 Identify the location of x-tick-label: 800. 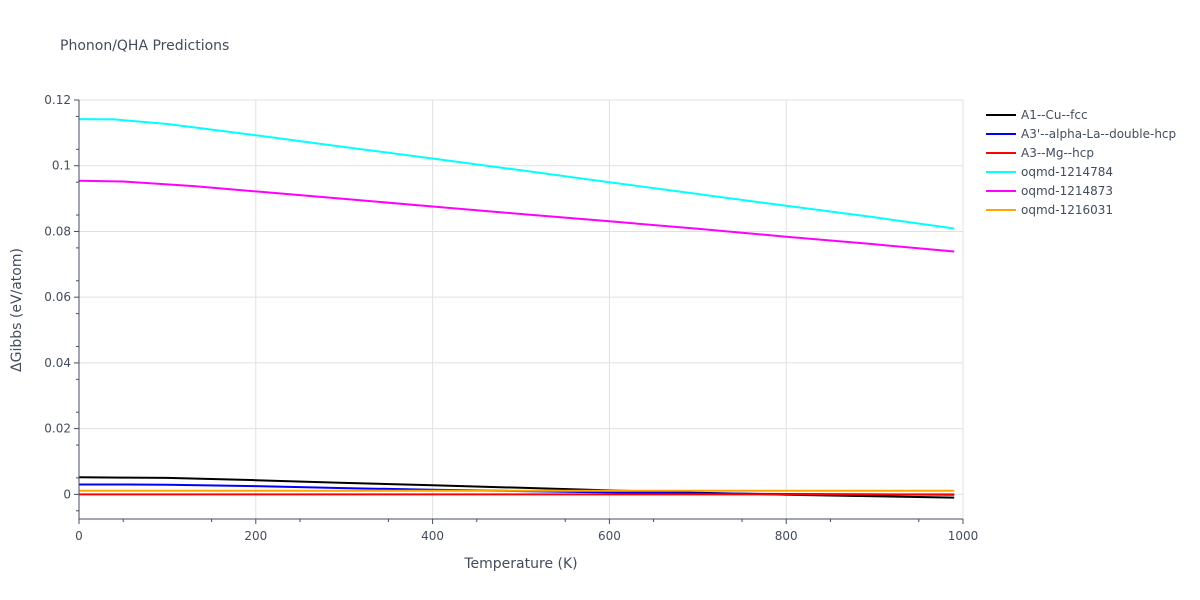
(786, 536).